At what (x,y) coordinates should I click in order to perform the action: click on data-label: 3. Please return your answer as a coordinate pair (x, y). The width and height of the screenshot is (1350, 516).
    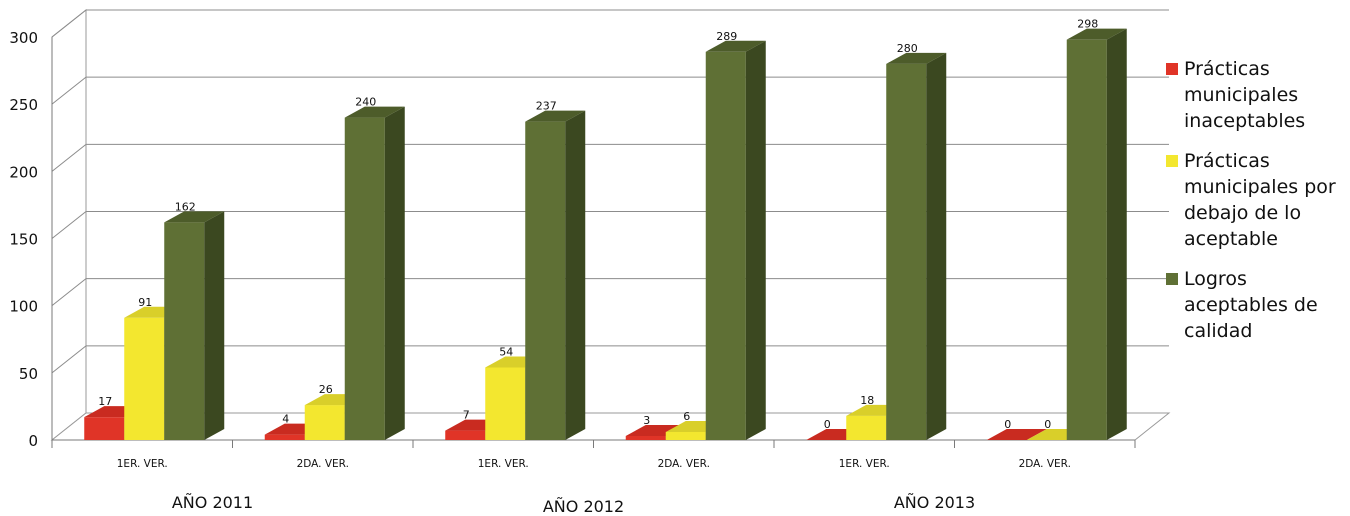
    Looking at the image, I should click on (646, 420).